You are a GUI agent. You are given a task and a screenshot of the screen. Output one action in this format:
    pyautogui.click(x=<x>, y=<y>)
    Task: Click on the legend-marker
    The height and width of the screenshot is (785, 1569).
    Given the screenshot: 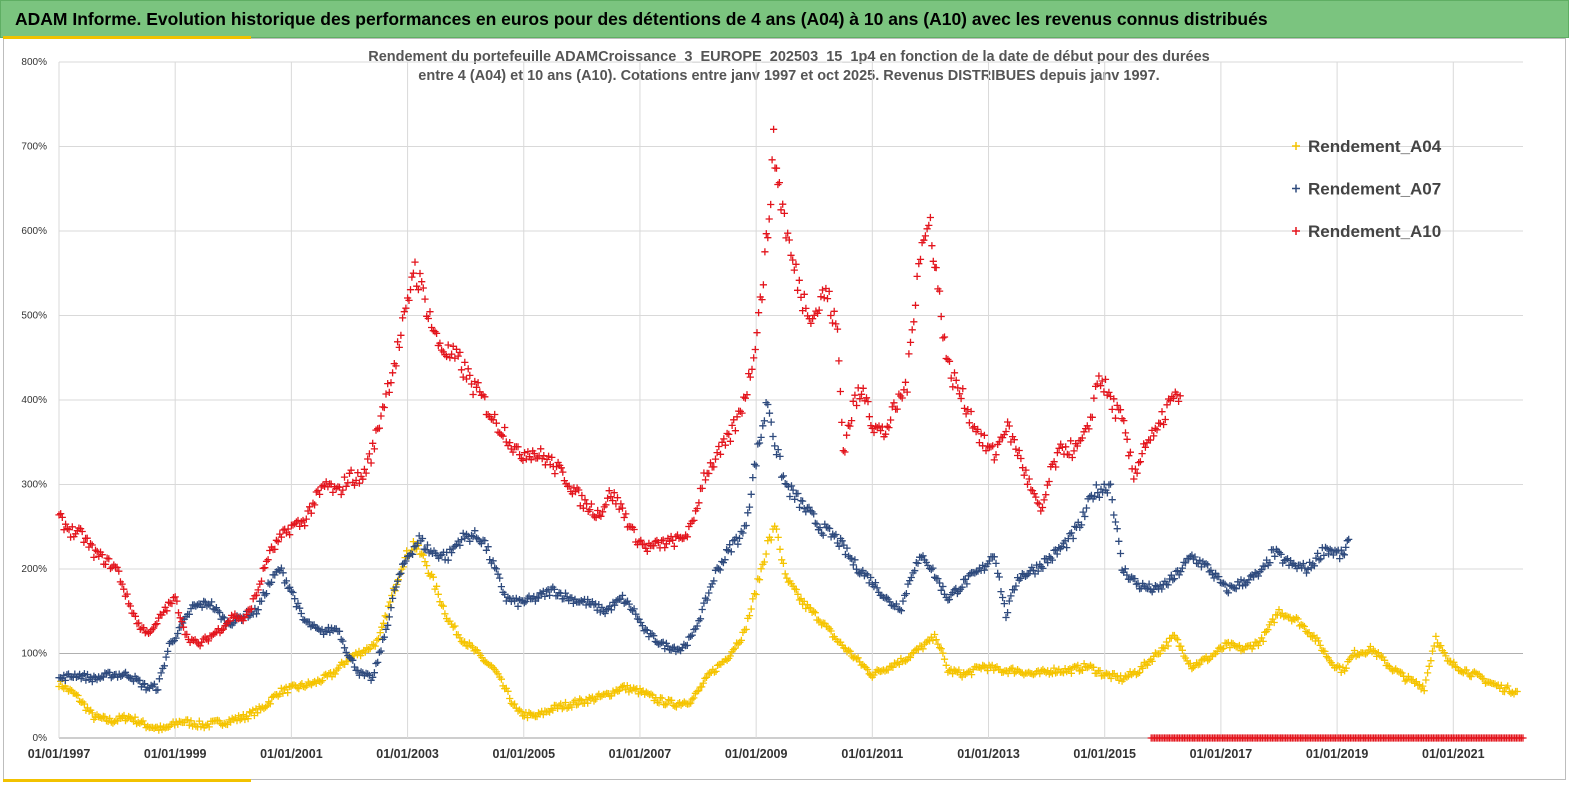 What is the action you would take?
    pyautogui.click(x=1296, y=146)
    